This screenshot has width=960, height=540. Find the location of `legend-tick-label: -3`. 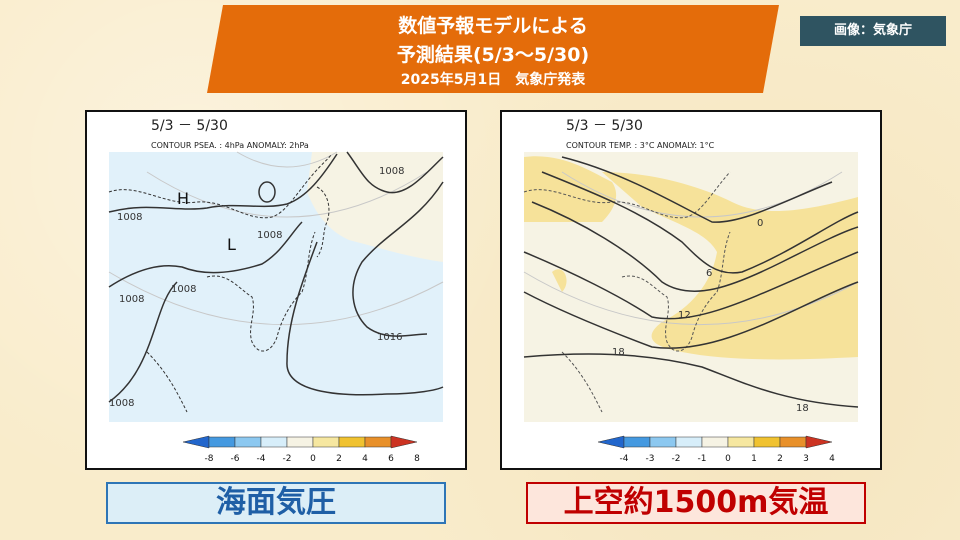

legend-tick-label: -3 is located at coordinates (650, 459).